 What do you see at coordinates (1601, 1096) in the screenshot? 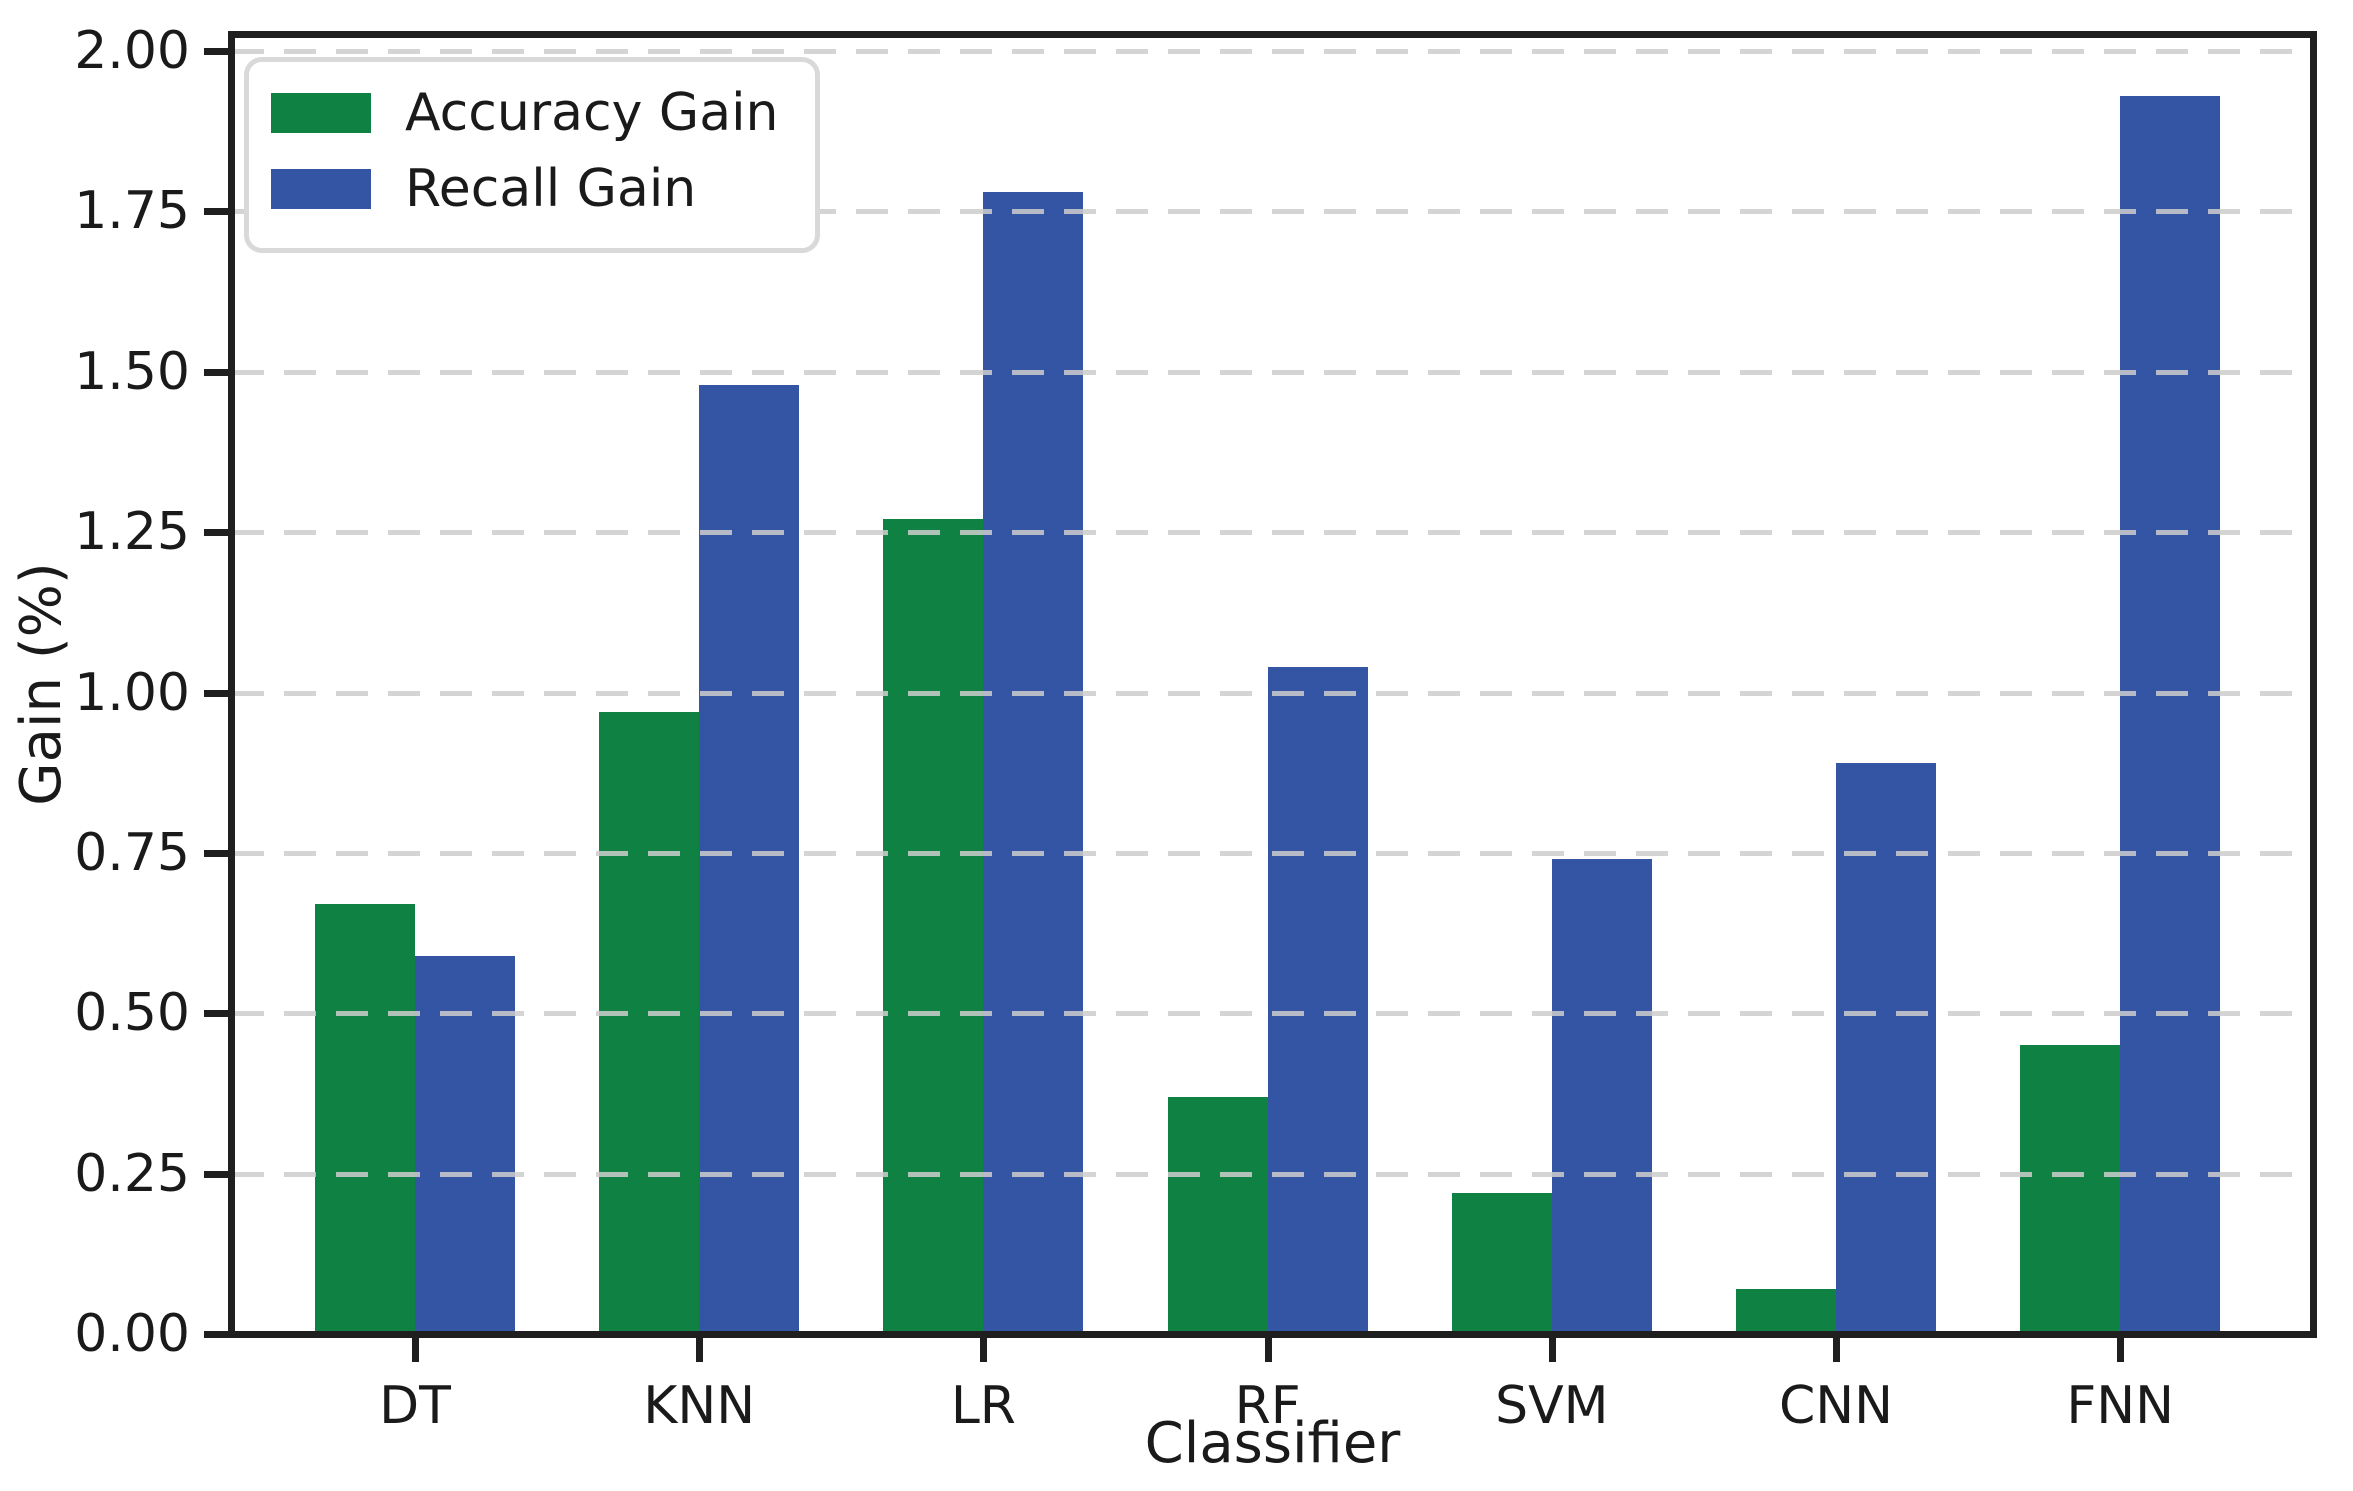
I see `bar-recall-gain-svm` at bounding box center [1601, 1096].